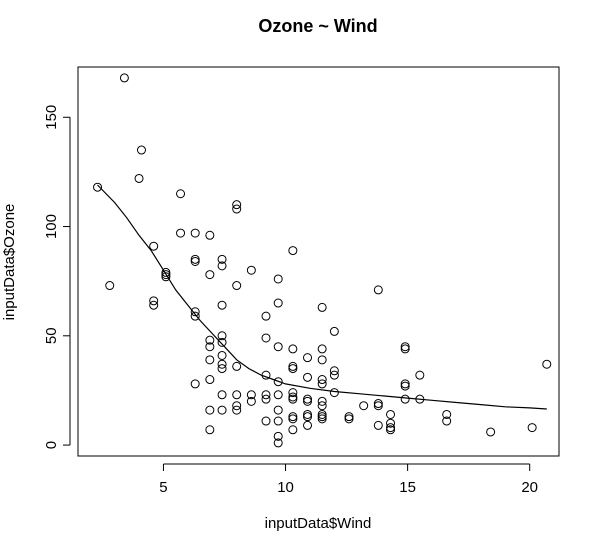 Image resolution: width=600 pixels, height=540 pixels. I want to click on x-tick-label: 15, so click(407, 487).